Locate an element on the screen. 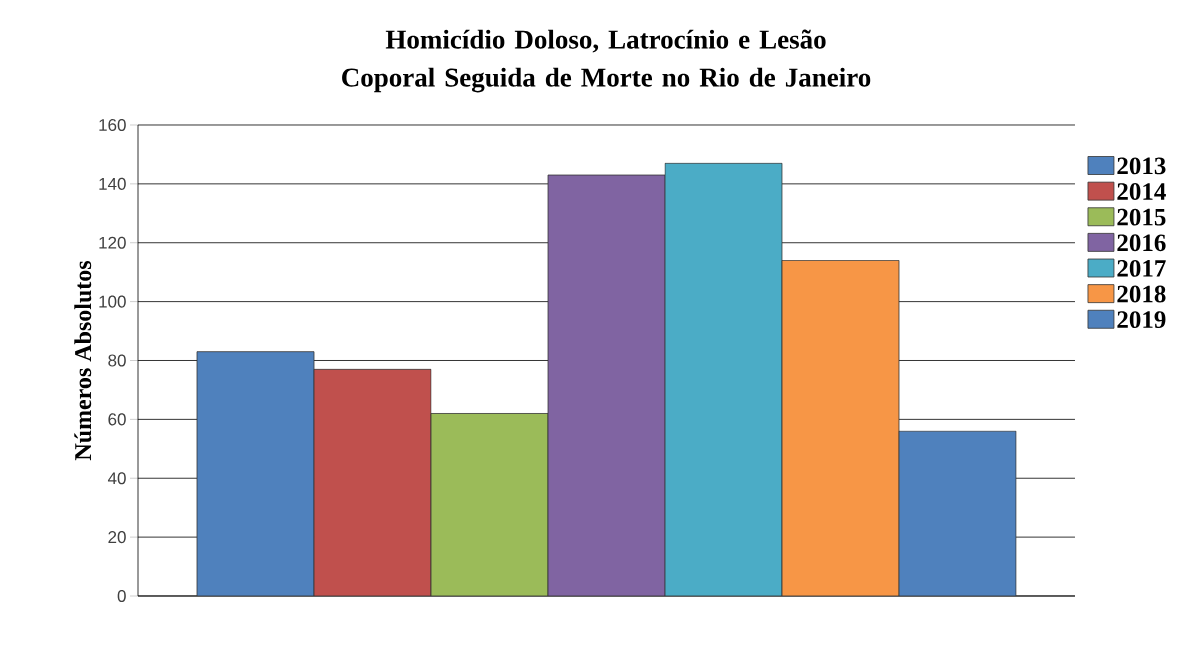 This screenshot has height=661, width=1203. y-tick-label: 40 is located at coordinates (116, 478).